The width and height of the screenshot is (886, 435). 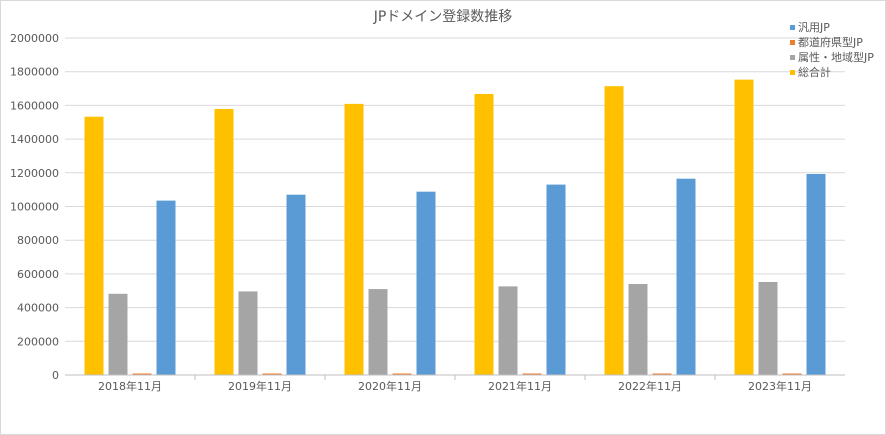 What do you see at coordinates (34, 207) in the screenshot?
I see `y-tick-label: 1000000` at bounding box center [34, 207].